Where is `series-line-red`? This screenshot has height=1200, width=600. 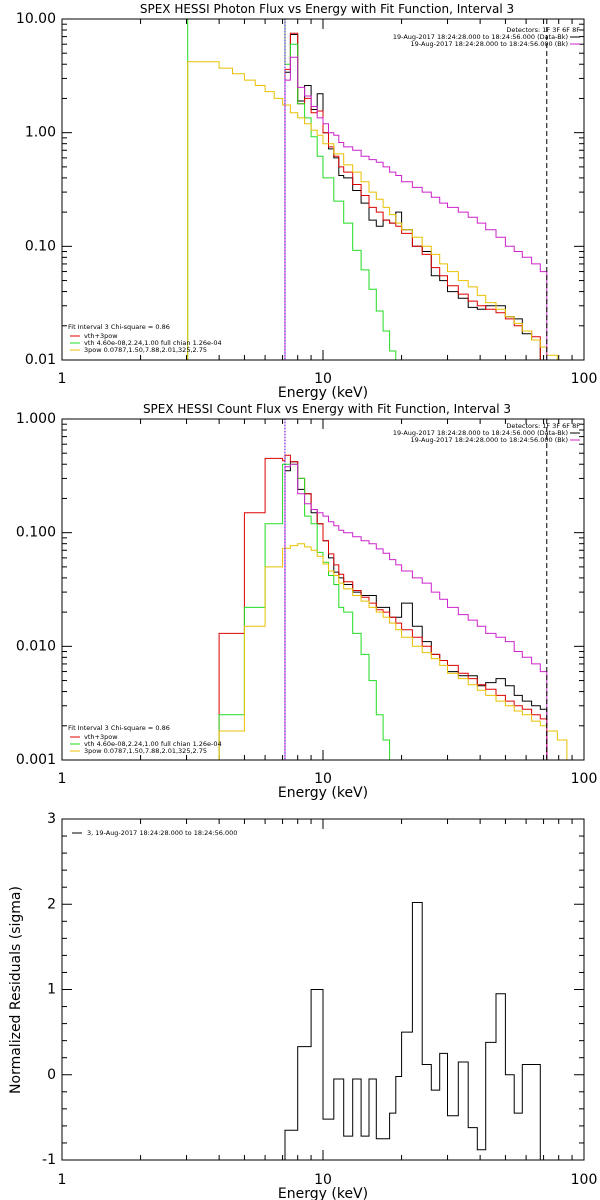
series-line-red is located at coordinates (412, 196).